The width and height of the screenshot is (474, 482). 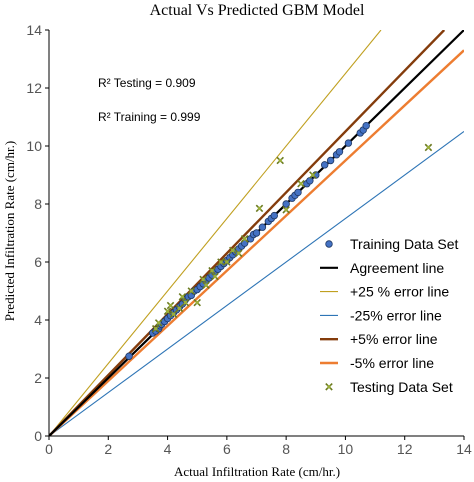 I want to click on legend-item: -25% error line, so click(x=381, y=315).